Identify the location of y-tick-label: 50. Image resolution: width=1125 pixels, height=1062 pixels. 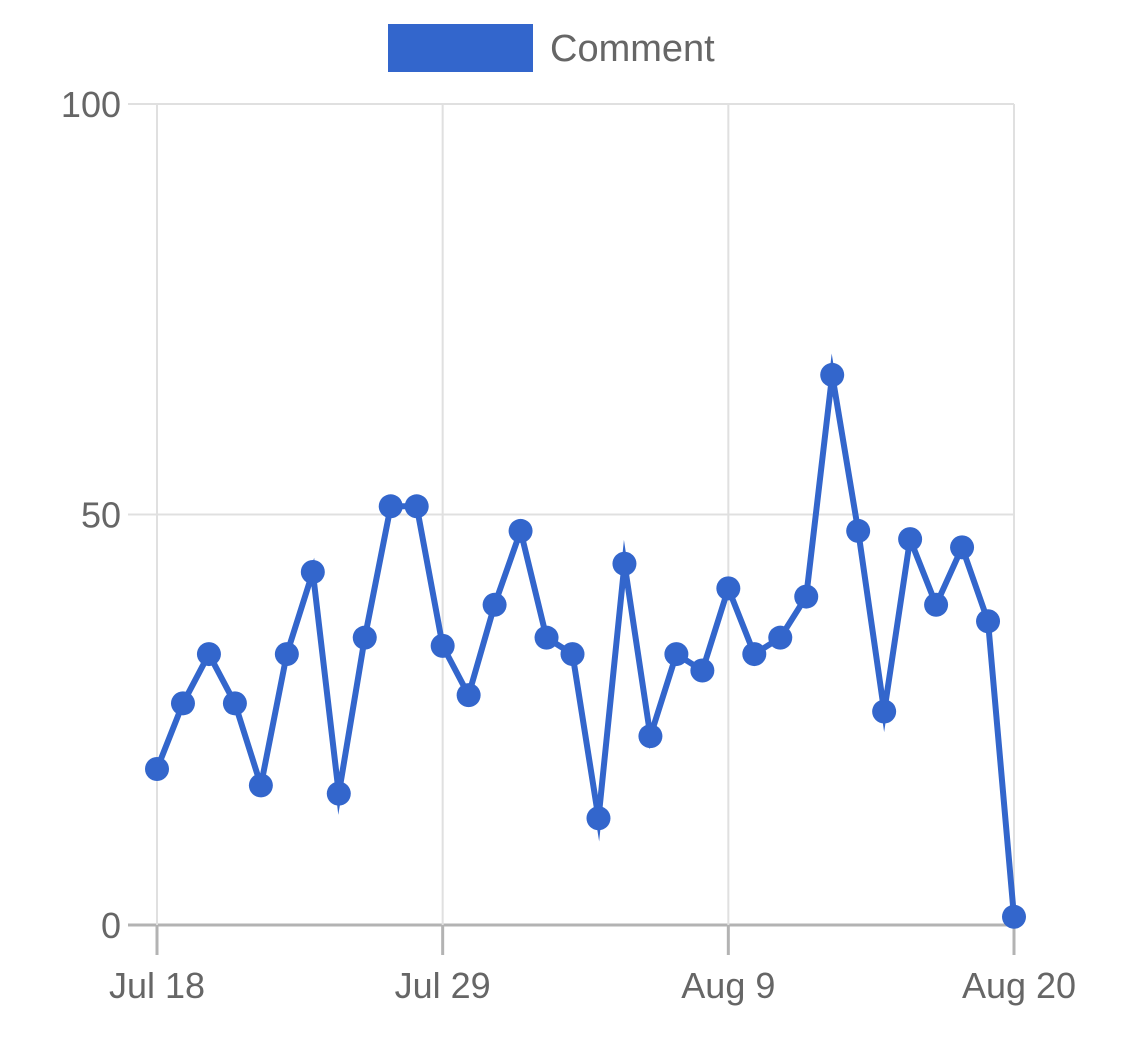
(101, 515).